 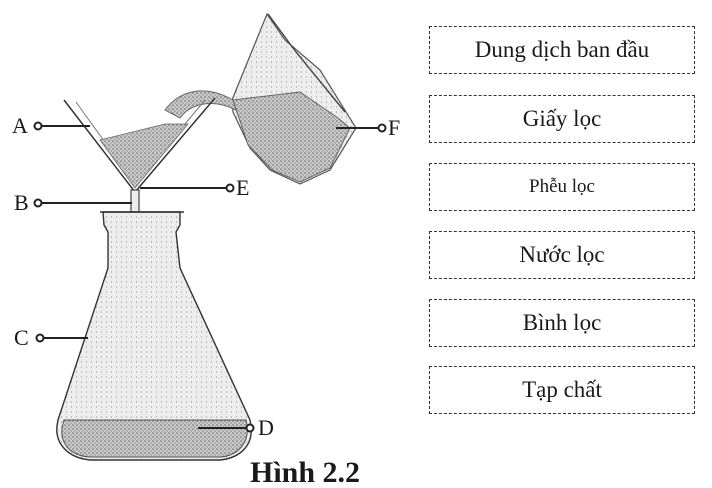 I want to click on label-b: B, so click(x=21, y=202).